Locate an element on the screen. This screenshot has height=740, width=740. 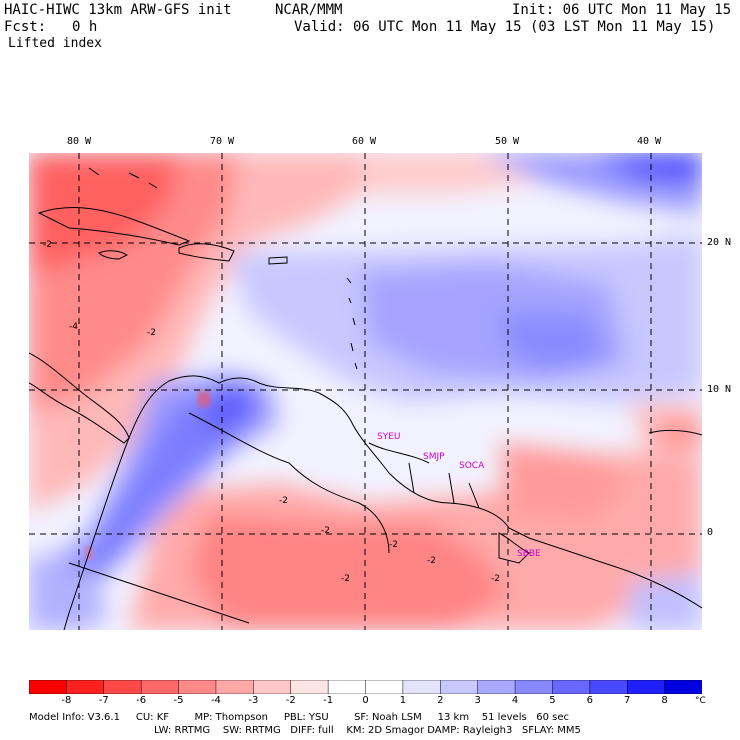
colorbar-unit: °C is located at coordinates (700, 701).